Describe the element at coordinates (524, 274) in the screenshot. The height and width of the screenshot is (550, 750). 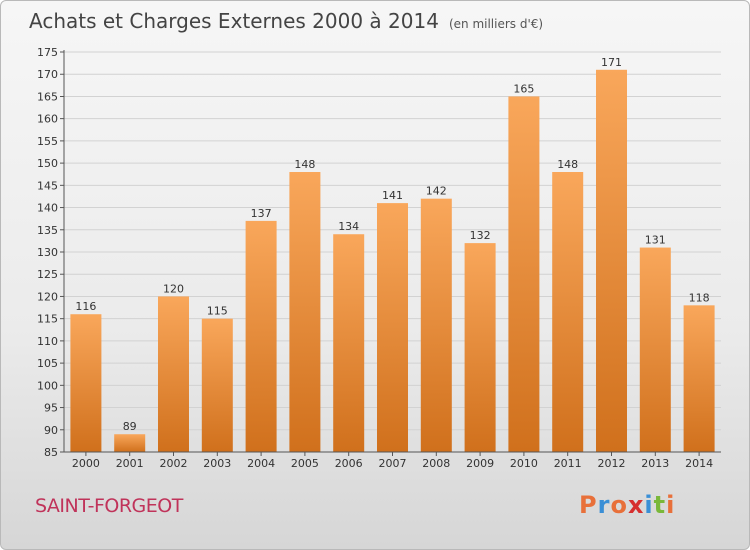
I see `bar-2010` at that location.